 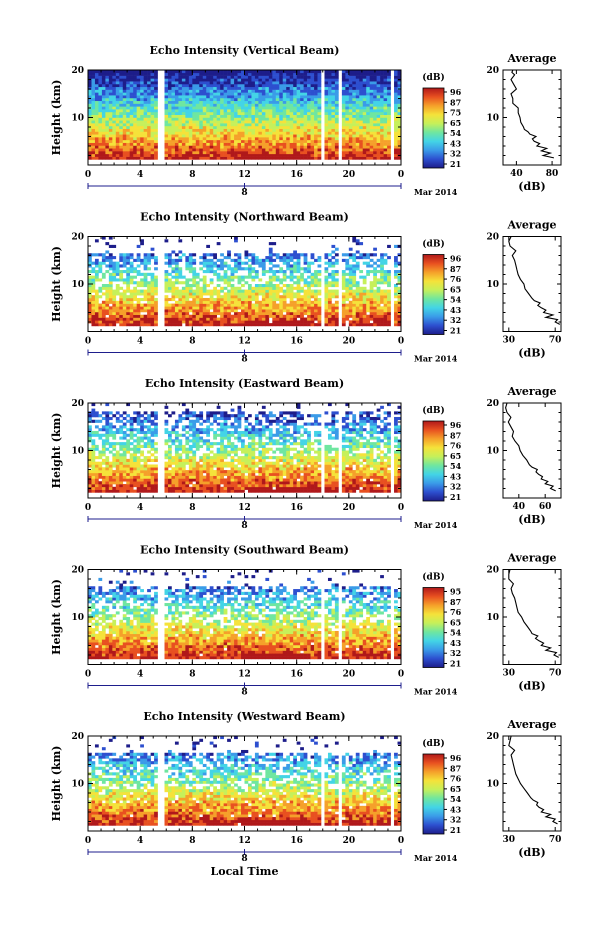 I want to click on x-tick-label: 4, so click(x=140, y=175).